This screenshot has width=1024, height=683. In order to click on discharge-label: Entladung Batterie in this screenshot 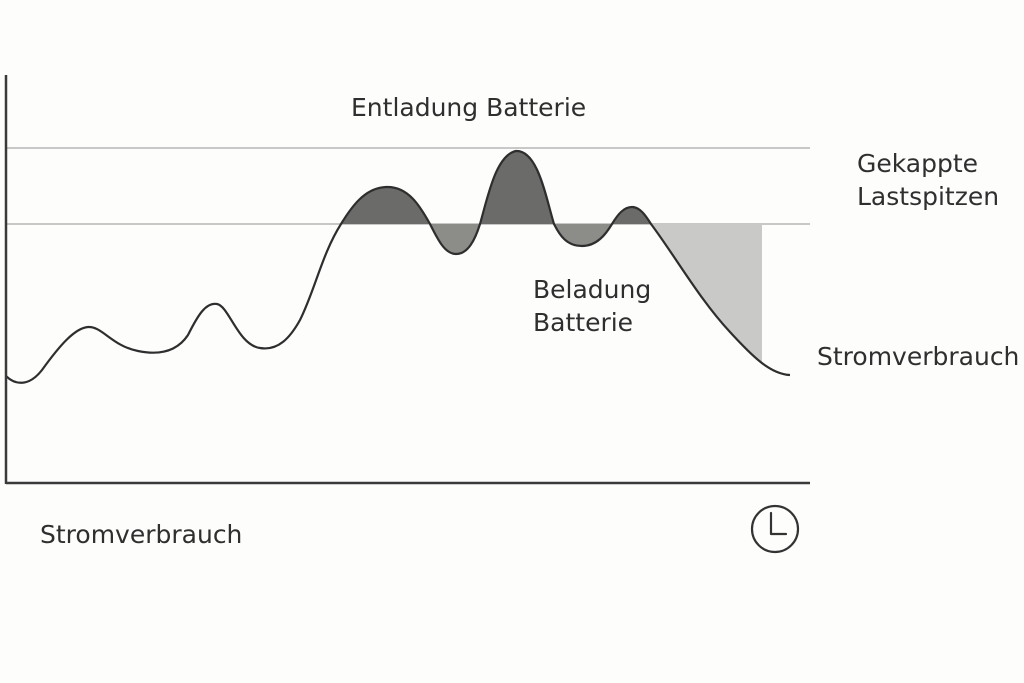, I will do `click(469, 107)`.